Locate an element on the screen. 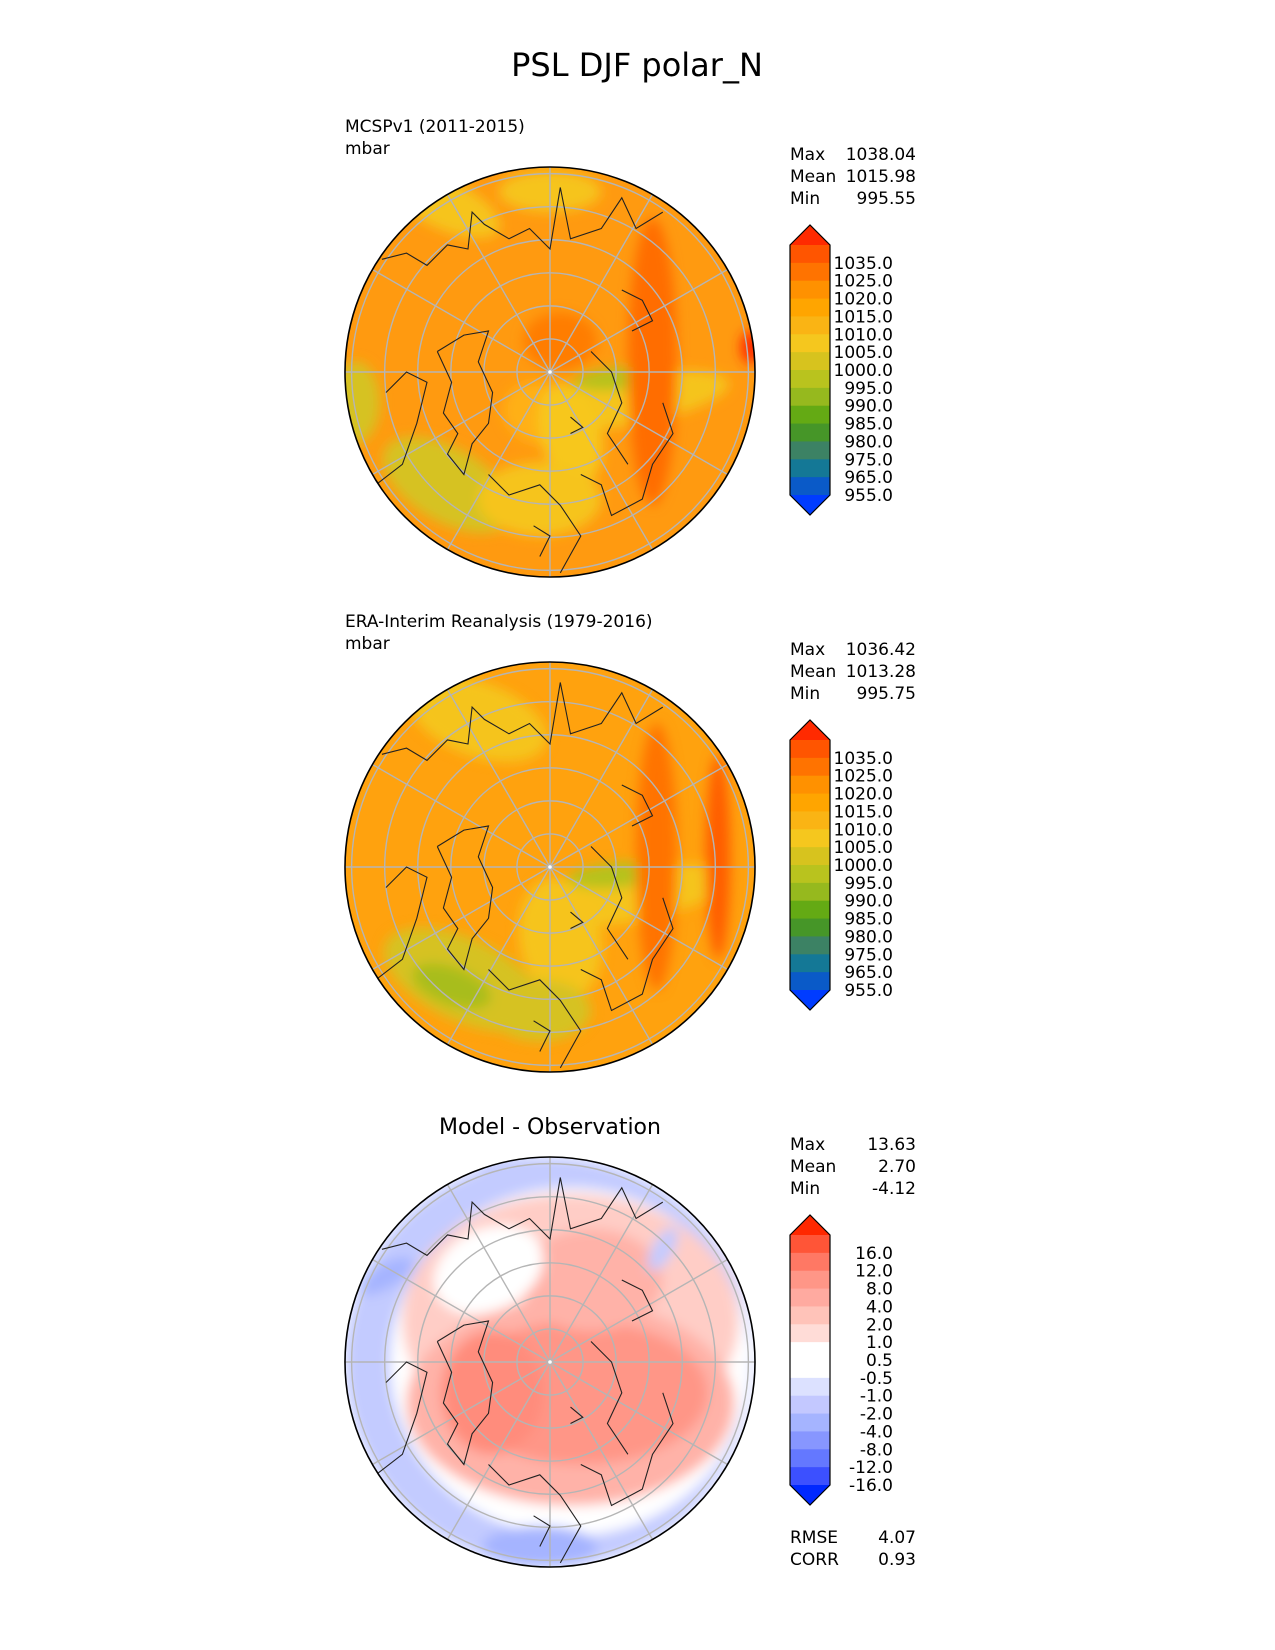 This screenshot has height=1650, width=1275. colorbar-tick-label: 16.0 is located at coordinates (874, 1254).